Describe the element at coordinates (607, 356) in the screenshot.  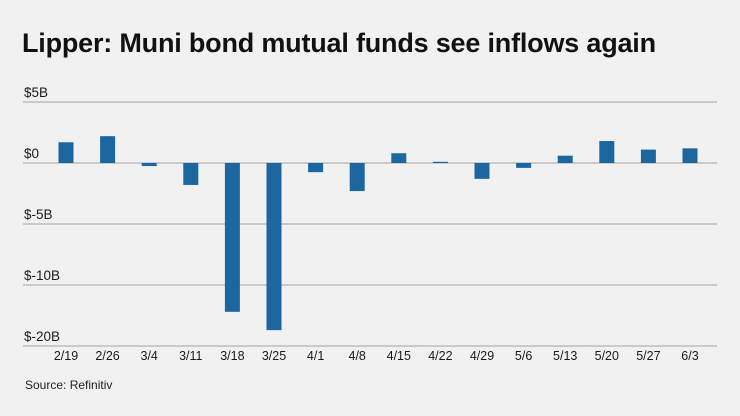
I see `x-tick-label: 5/20` at that location.